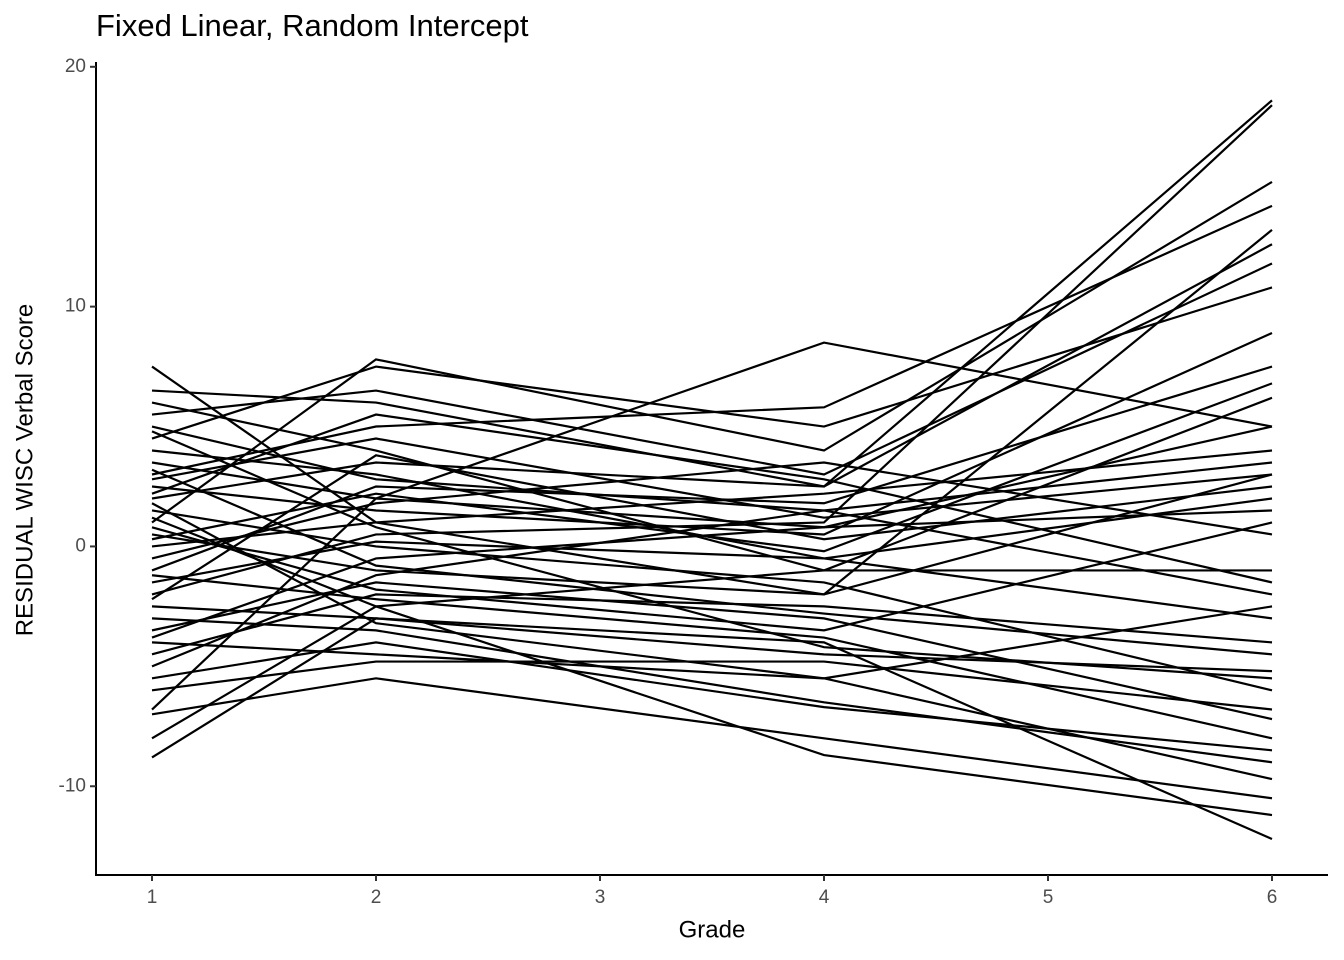 The width and height of the screenshot is (1344, 960). What do you see at coordinates (152, 897) in the screenshot?
I see `x-tick-label: 1` at bounding box center [152, 897].